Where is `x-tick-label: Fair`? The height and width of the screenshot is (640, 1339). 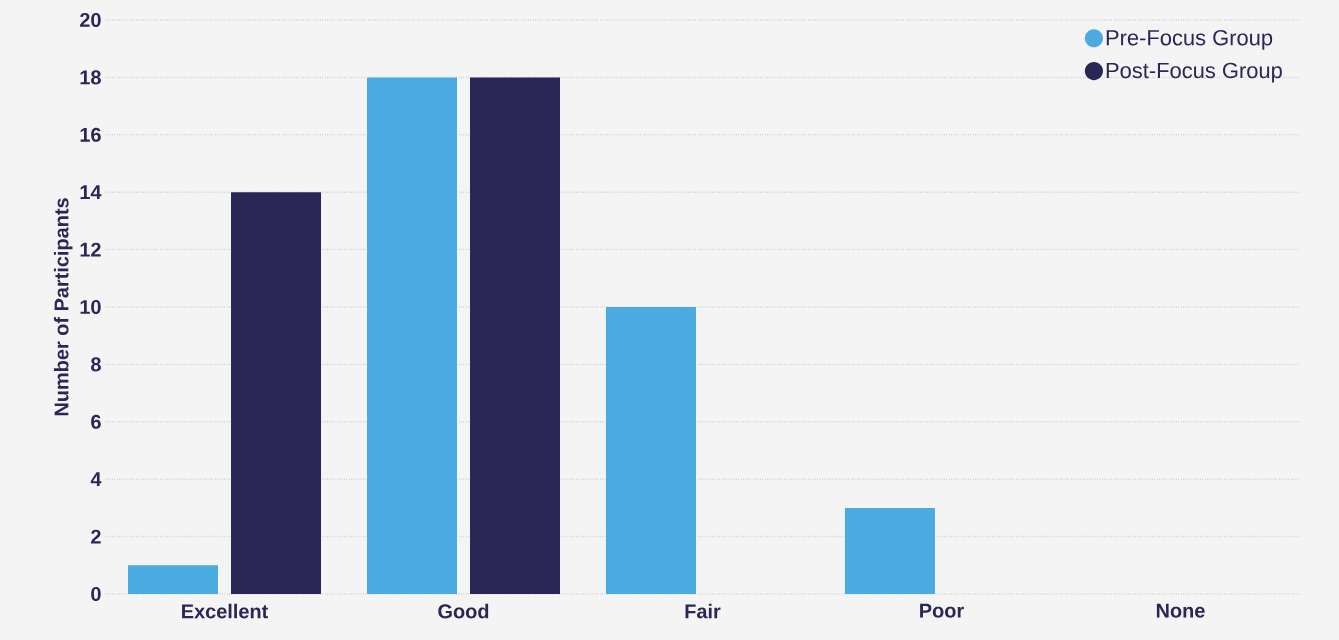 x-tick-label: Fair is located at coordinates (703, 611).